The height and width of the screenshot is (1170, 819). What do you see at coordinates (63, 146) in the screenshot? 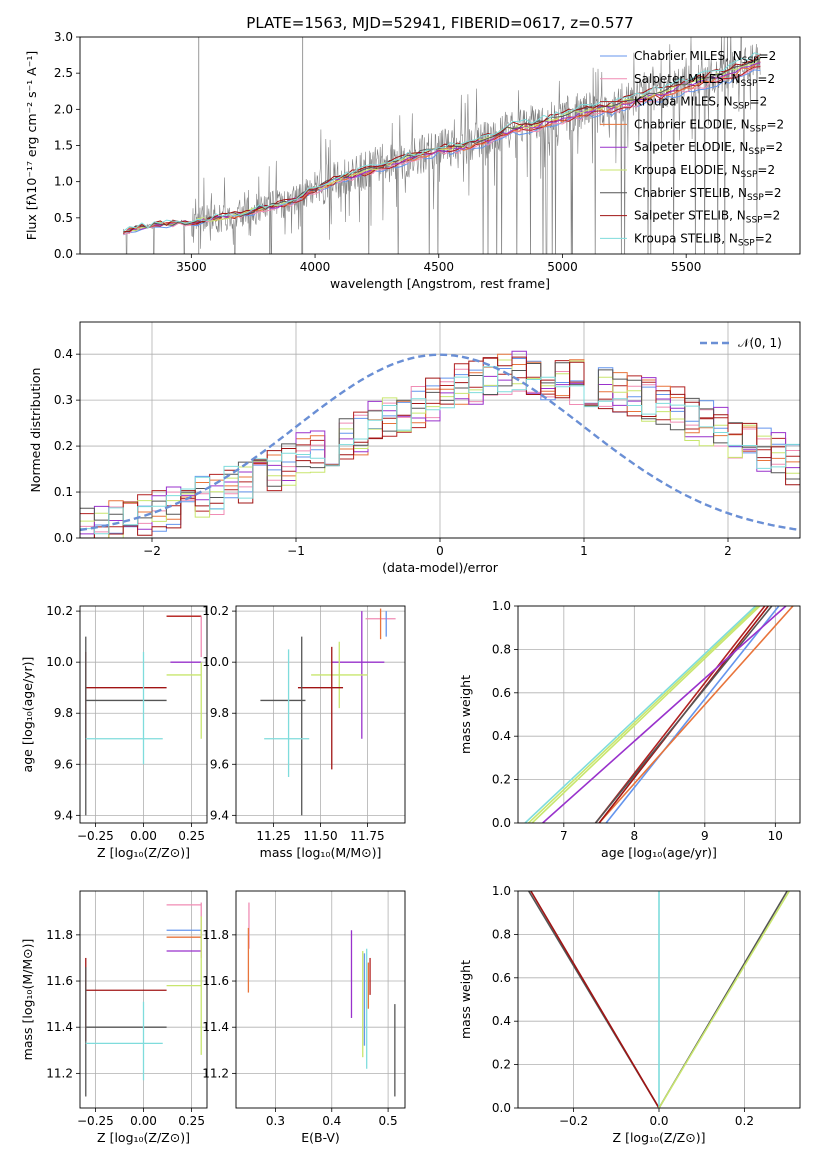
I see `y-tick-label: 1.5` at bounding box center [63, 146].